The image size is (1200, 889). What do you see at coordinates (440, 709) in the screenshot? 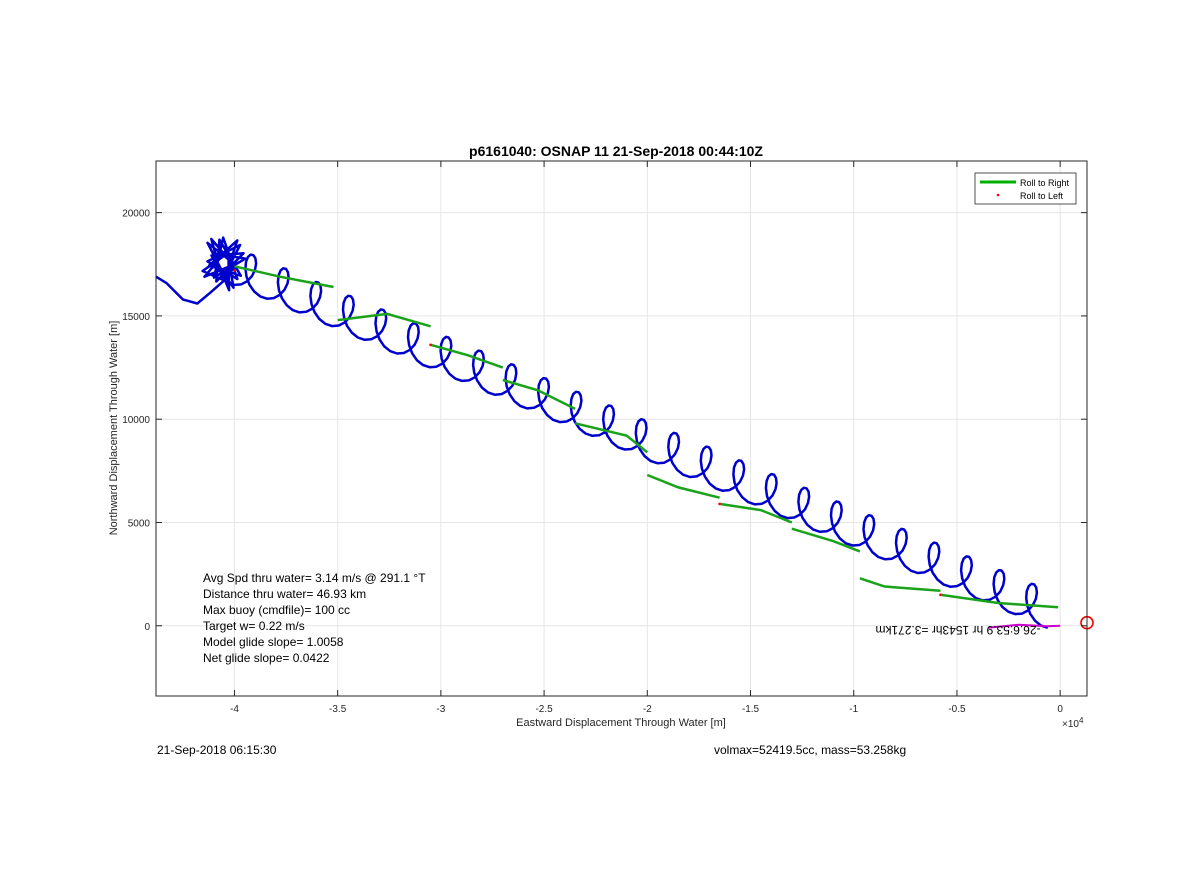
I see `x-tick-label: -3` at bounding box center [440, 709].